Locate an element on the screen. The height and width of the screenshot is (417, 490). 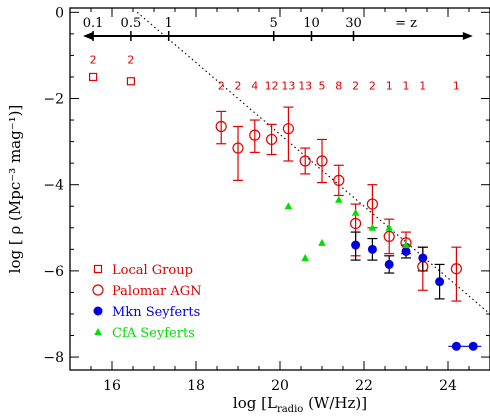
legend-label: CfA Seyferts is located at coordinates (153, 333).